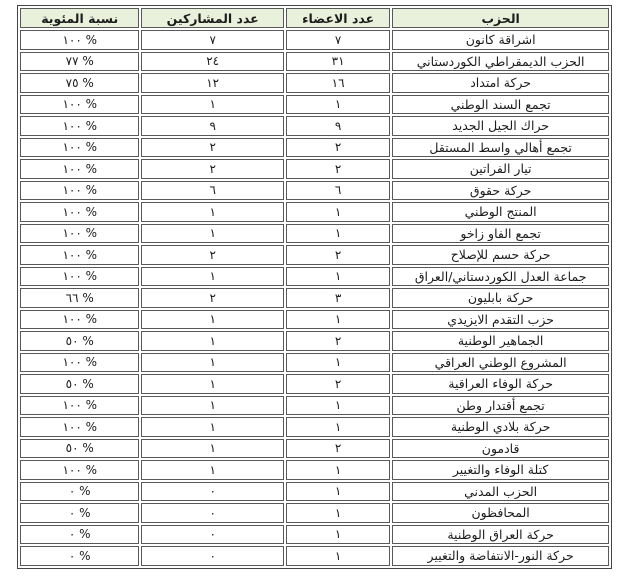 The height and width of the screenshot is (582, 620). What do you see at coordinates (338, 61) in the screenshot?
I see `members-count-cell: ٣١` at bounding box center [338, 61].